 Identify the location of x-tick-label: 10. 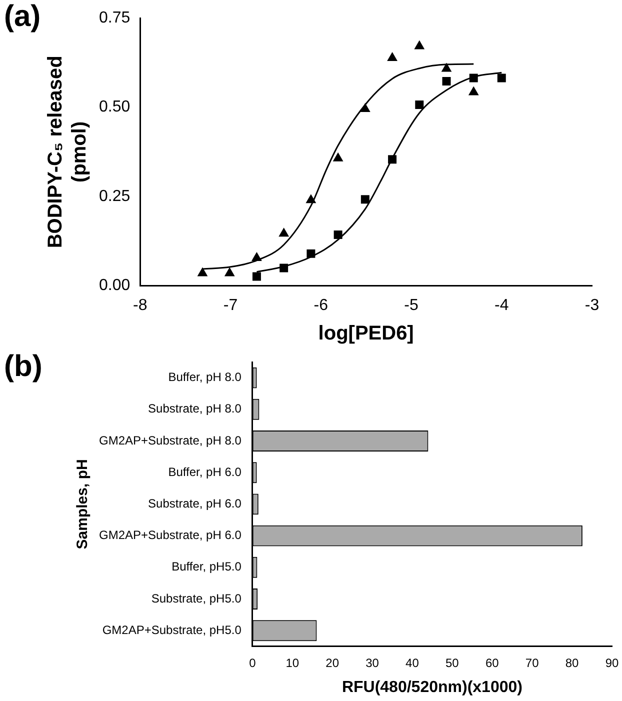
(293, 663).